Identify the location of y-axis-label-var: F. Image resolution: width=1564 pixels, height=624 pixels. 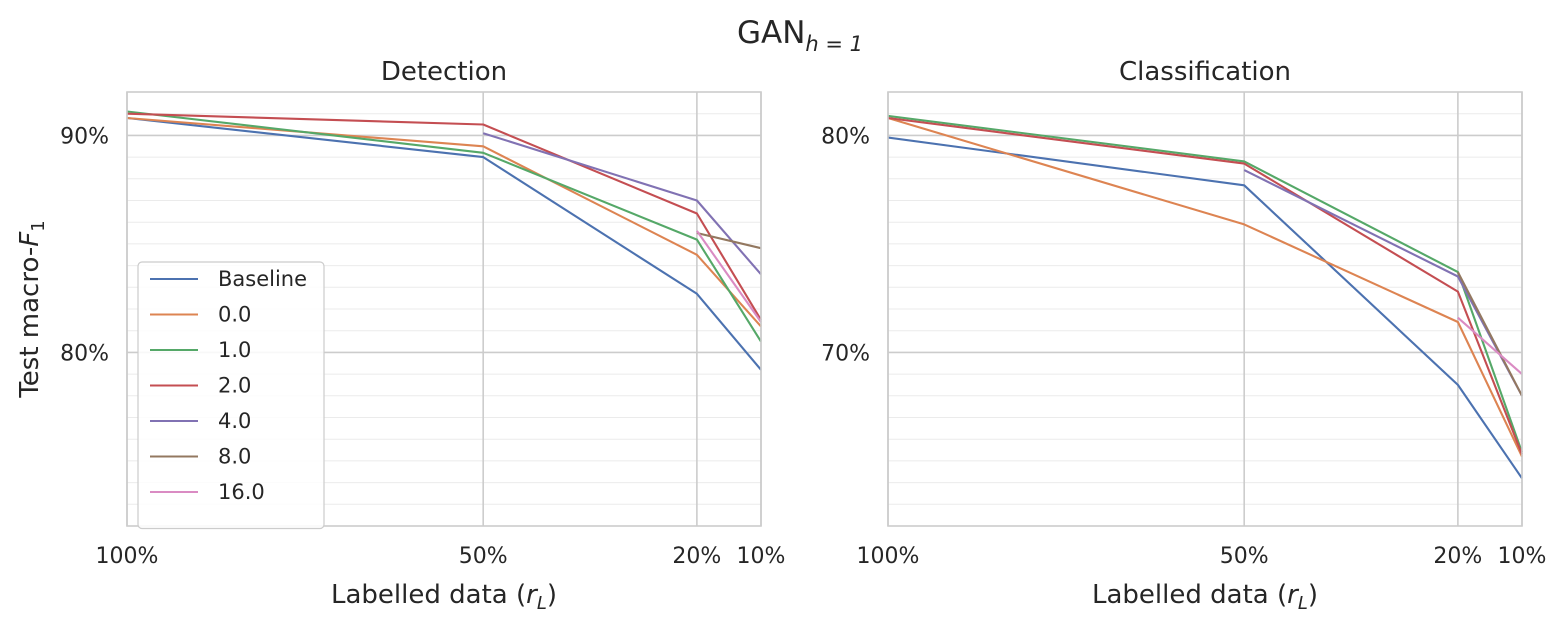
(30, 239).